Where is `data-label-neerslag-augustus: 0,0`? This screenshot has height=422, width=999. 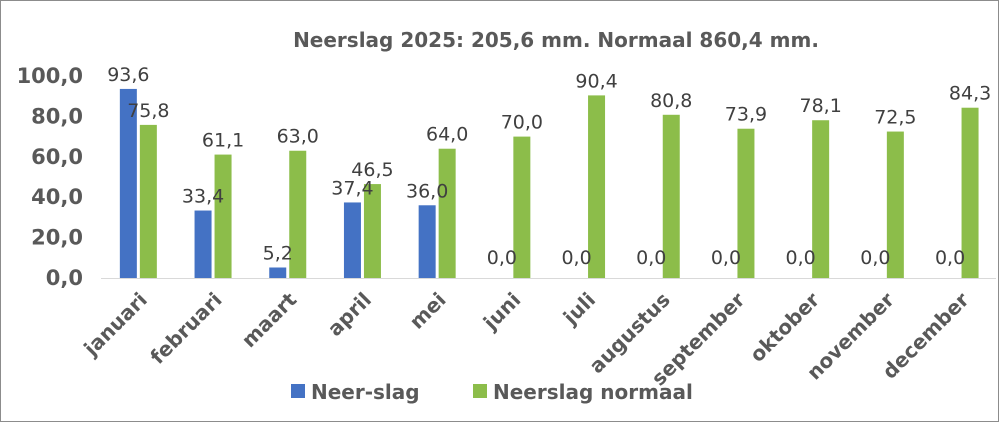
data-label-neerslag-augustus: 0,0 is located at coordinates (651, 258).